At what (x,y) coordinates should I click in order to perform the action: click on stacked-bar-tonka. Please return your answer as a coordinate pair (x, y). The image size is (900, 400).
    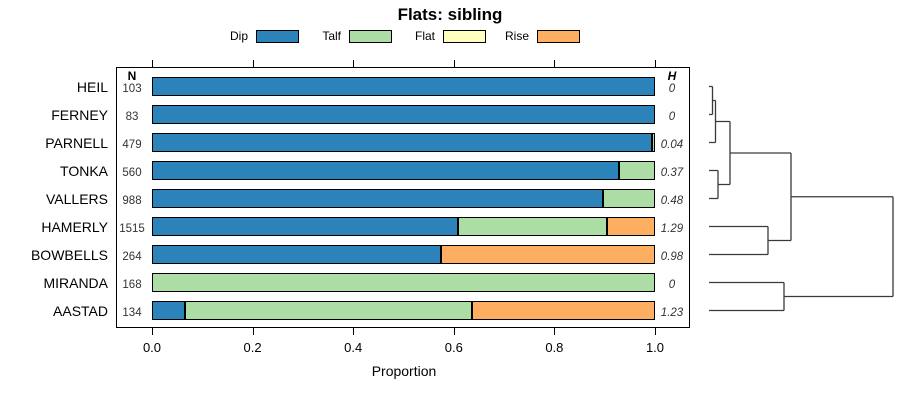
    Looking at the image, I should click on (403, 170).